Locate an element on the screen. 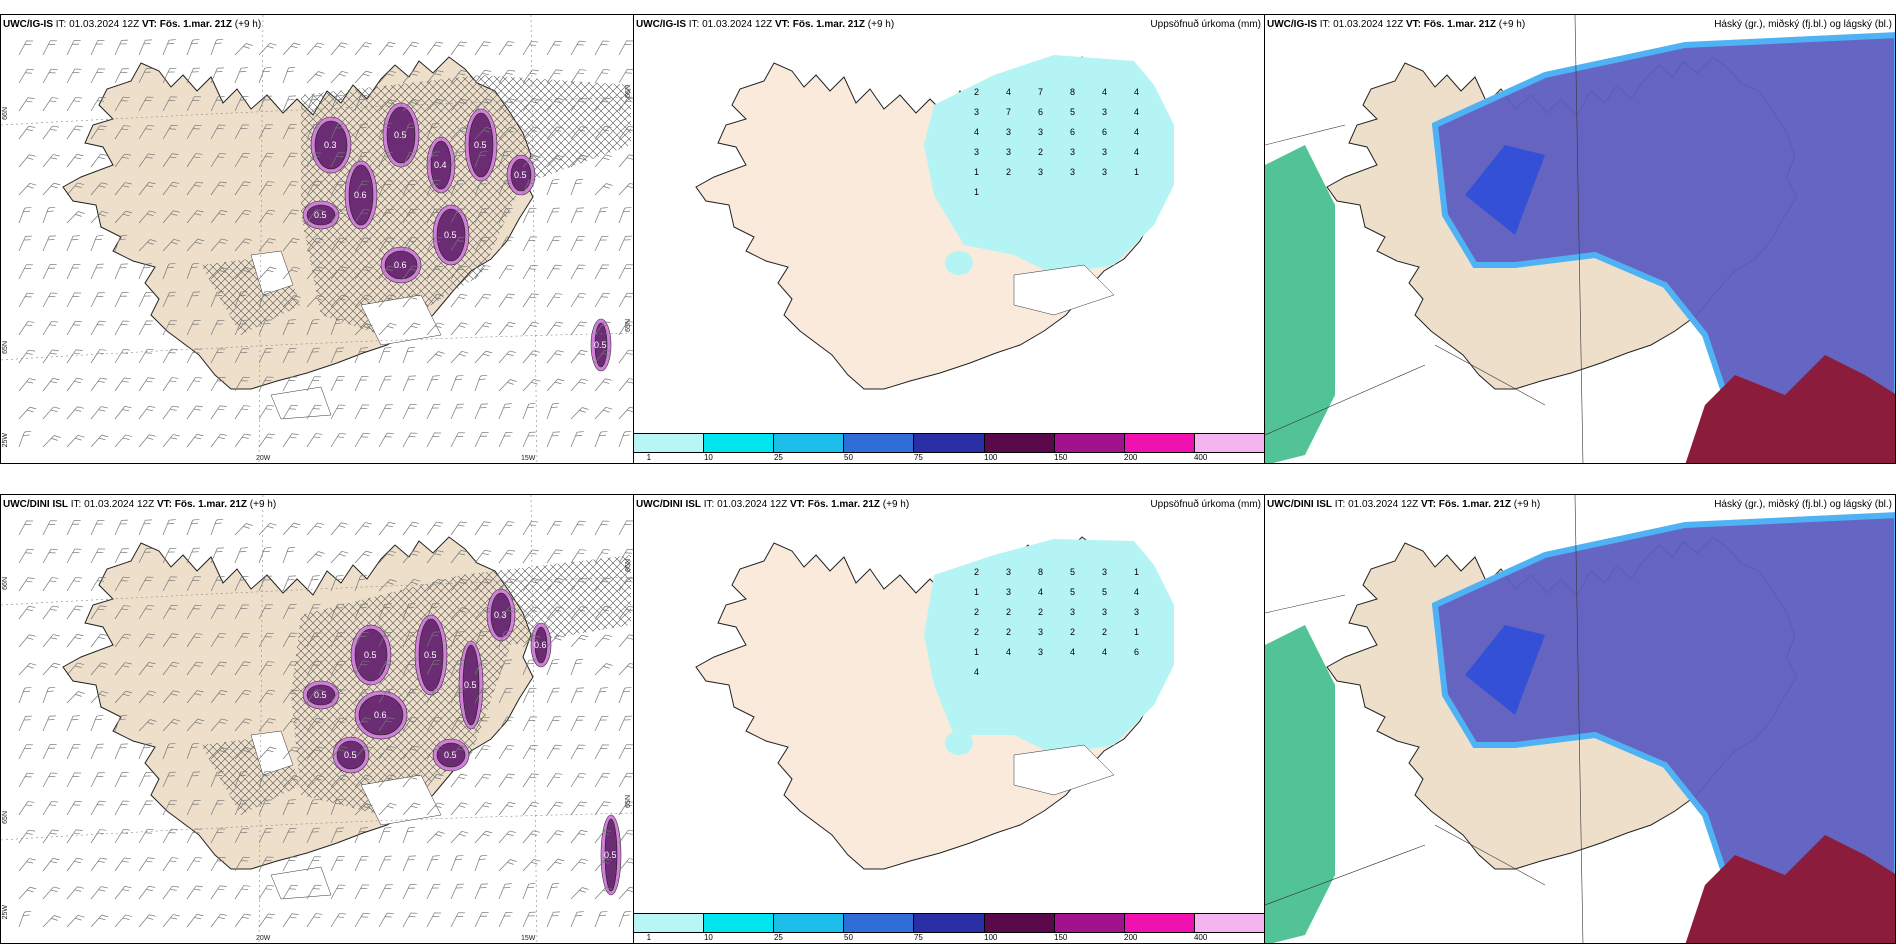 This screenshot has height=950, width=1900. snow-free-layer is located at coordinates (346, 815).